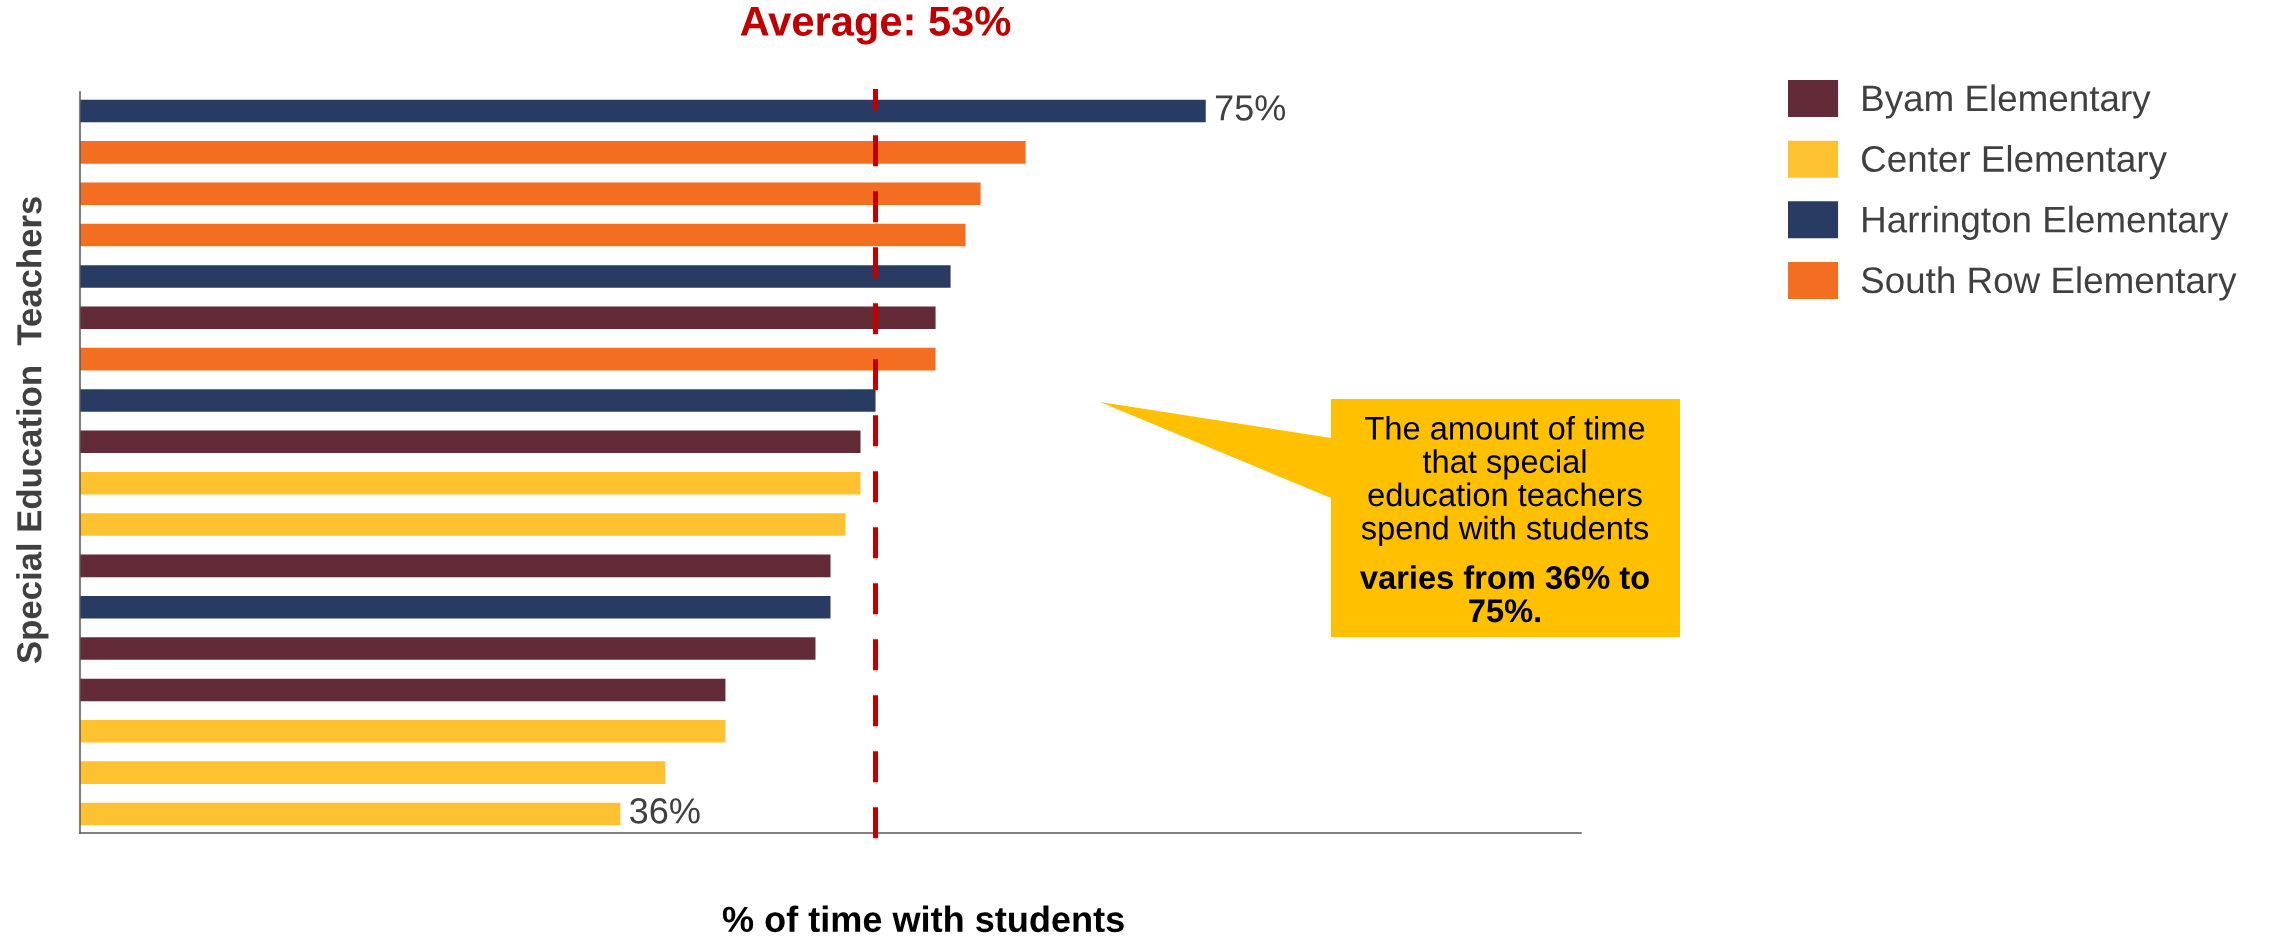  I want to click on x-axis-title: % of time with students, so click(923, 919).